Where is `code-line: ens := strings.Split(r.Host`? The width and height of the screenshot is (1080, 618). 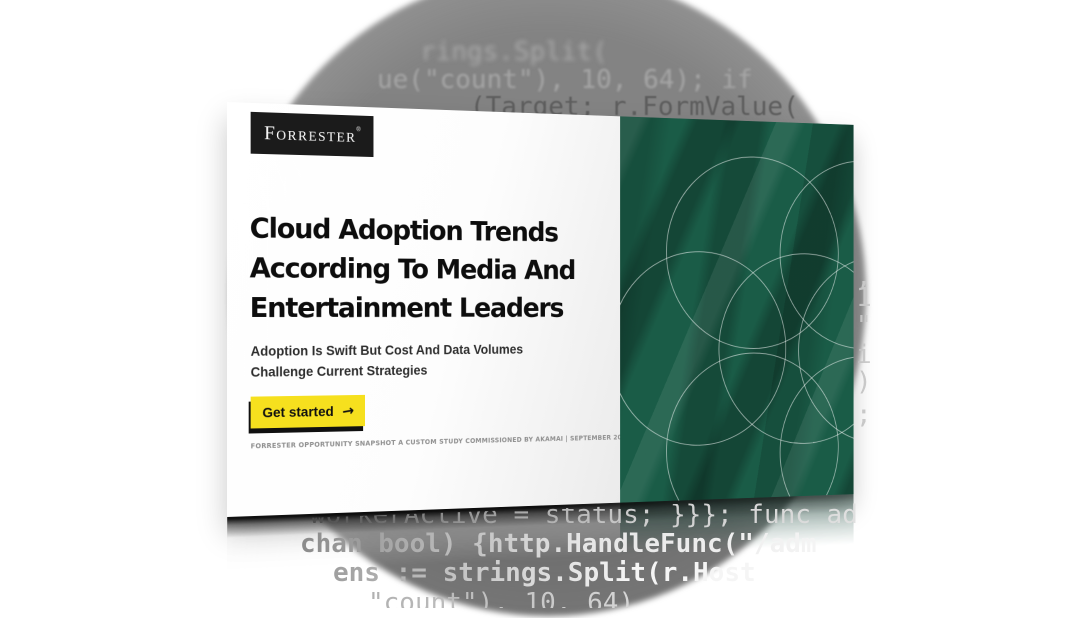 code-line: ens := strings.Split(r.Host is located at coordinates (544, 573).